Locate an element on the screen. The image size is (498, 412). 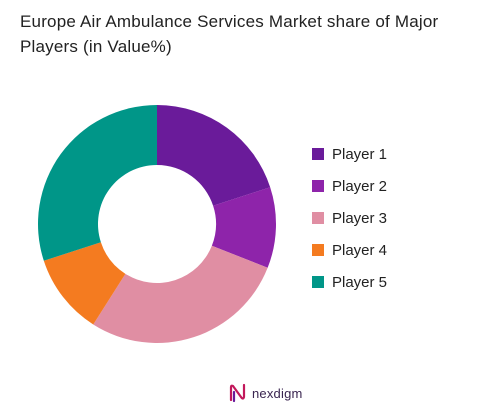
brand-logo: nexdigm is located at coordinates (266, 393).